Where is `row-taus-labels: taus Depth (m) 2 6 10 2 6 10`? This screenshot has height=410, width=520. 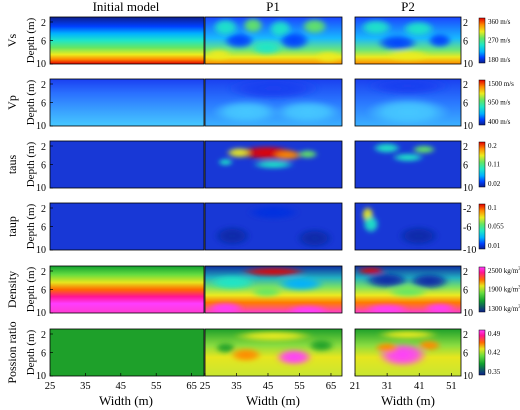
row-taus-labels: taus Depth (m) 2 6 10 2 6 10 is located at coordinates (239, 167).